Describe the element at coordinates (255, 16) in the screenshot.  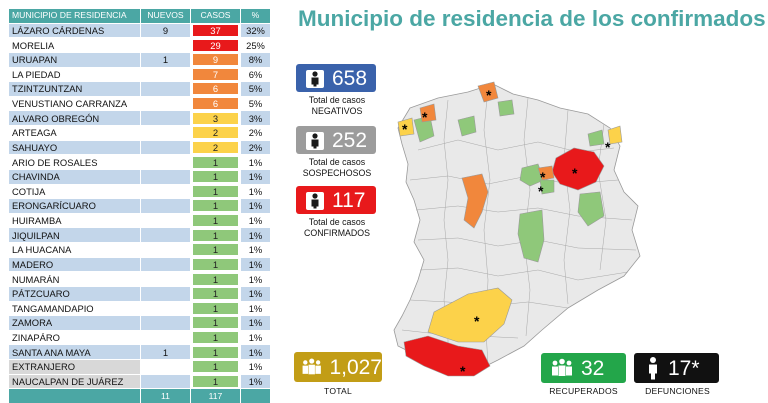
I see `header-percent: %` at that location.